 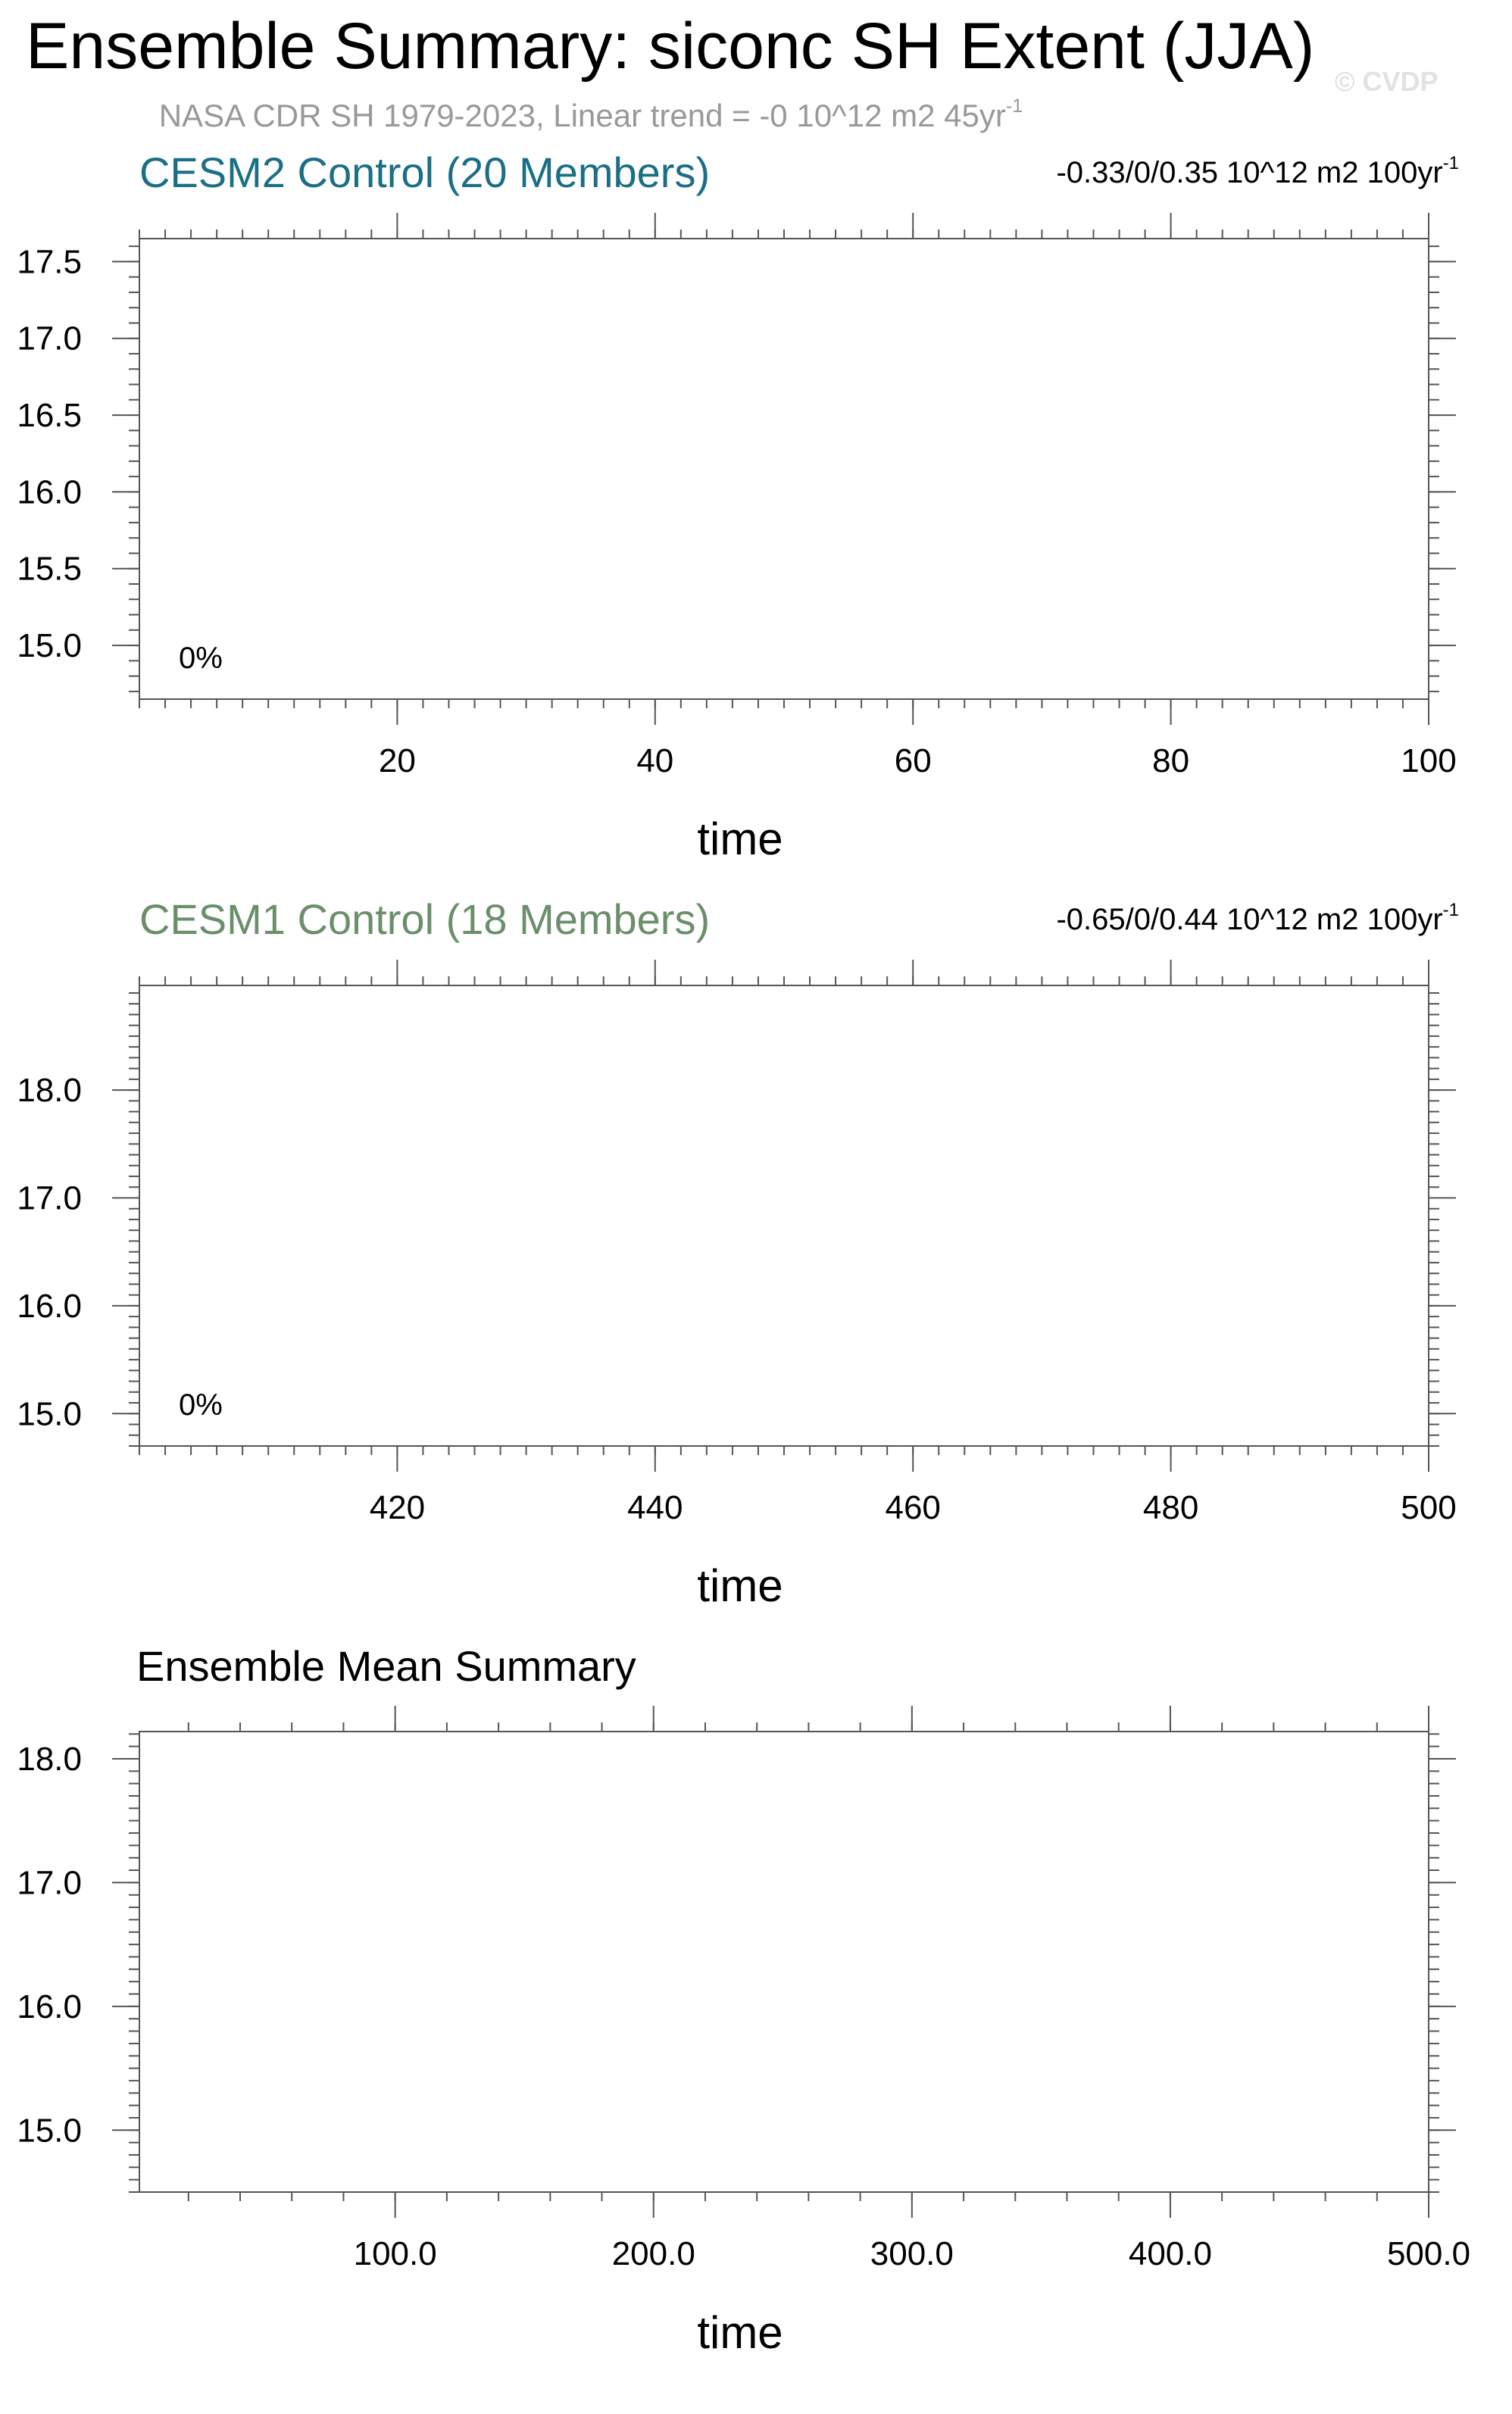 I want to click on panel-3-x-axis-label: time, so click(x=740, y=2332).